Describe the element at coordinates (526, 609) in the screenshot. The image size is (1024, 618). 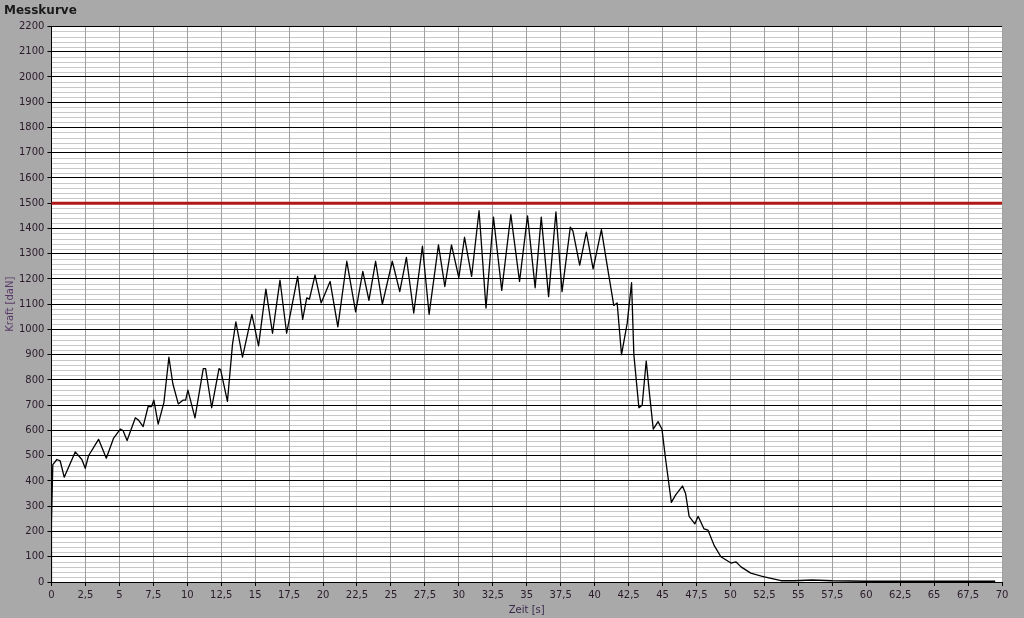
I see `x-axis-title: Zeit [s]` at that location.